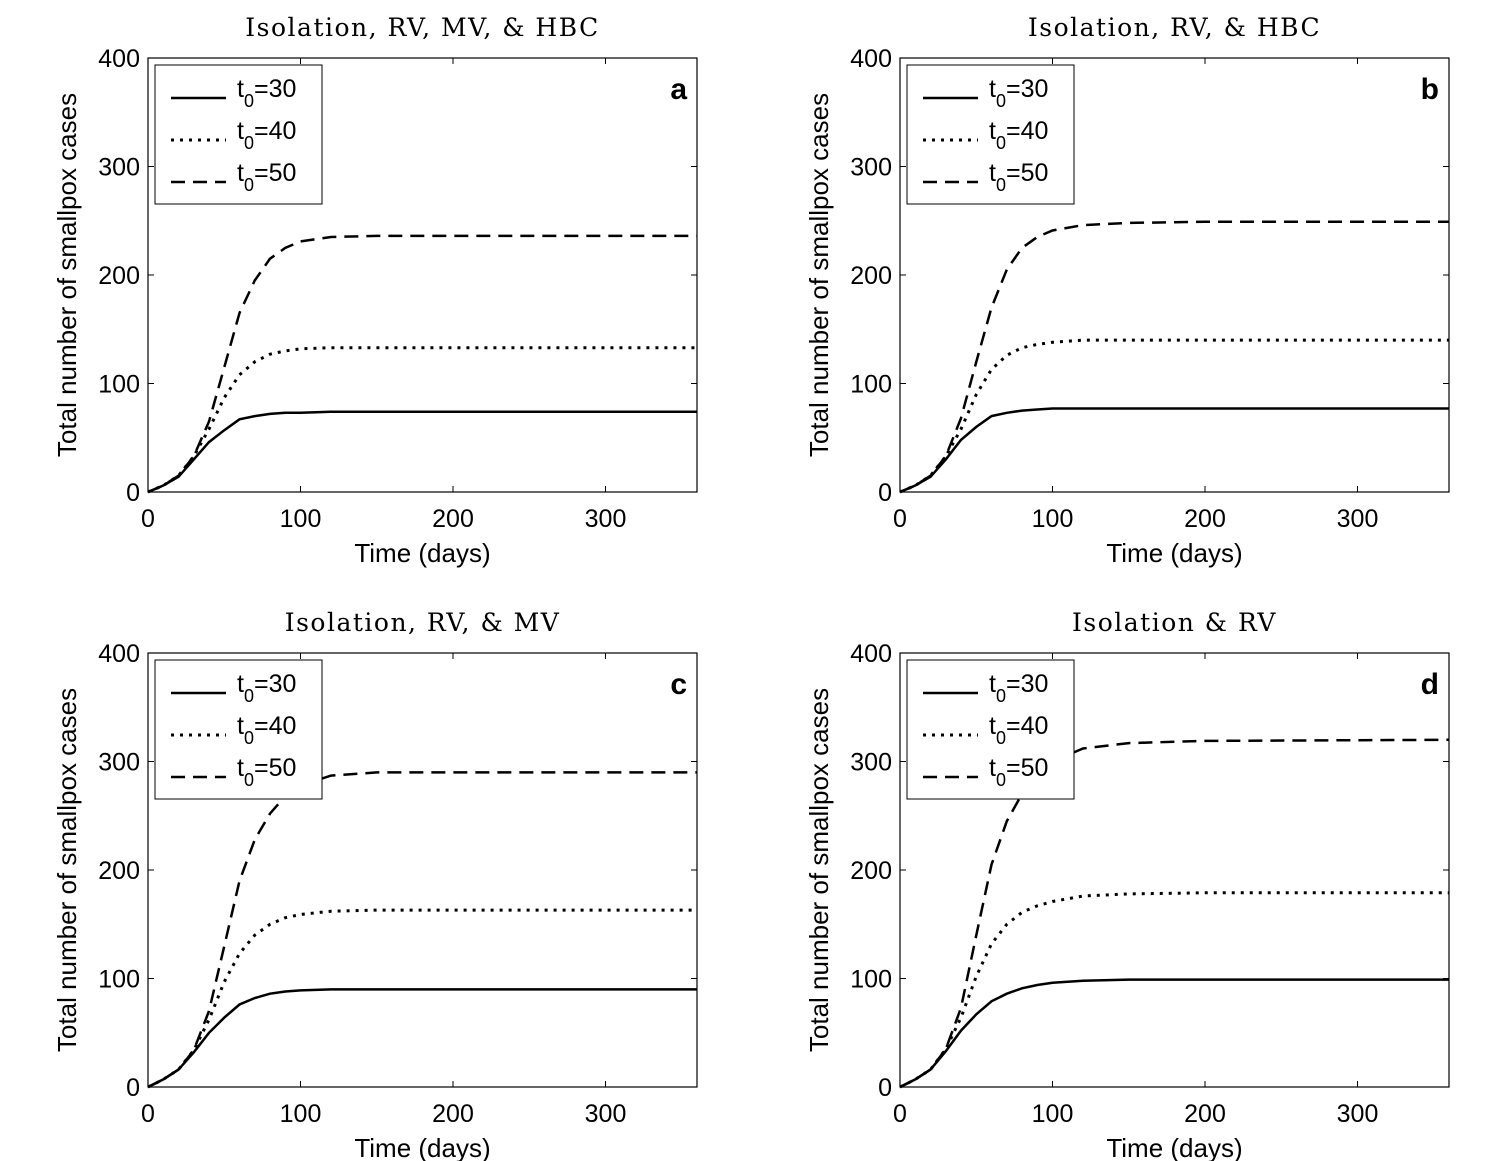 This screenshot has height=1161, width=1512. Describe the element at coordinates (1174, 622) in the screenshot. I see `panel-title: Isolation & RV` at that location.